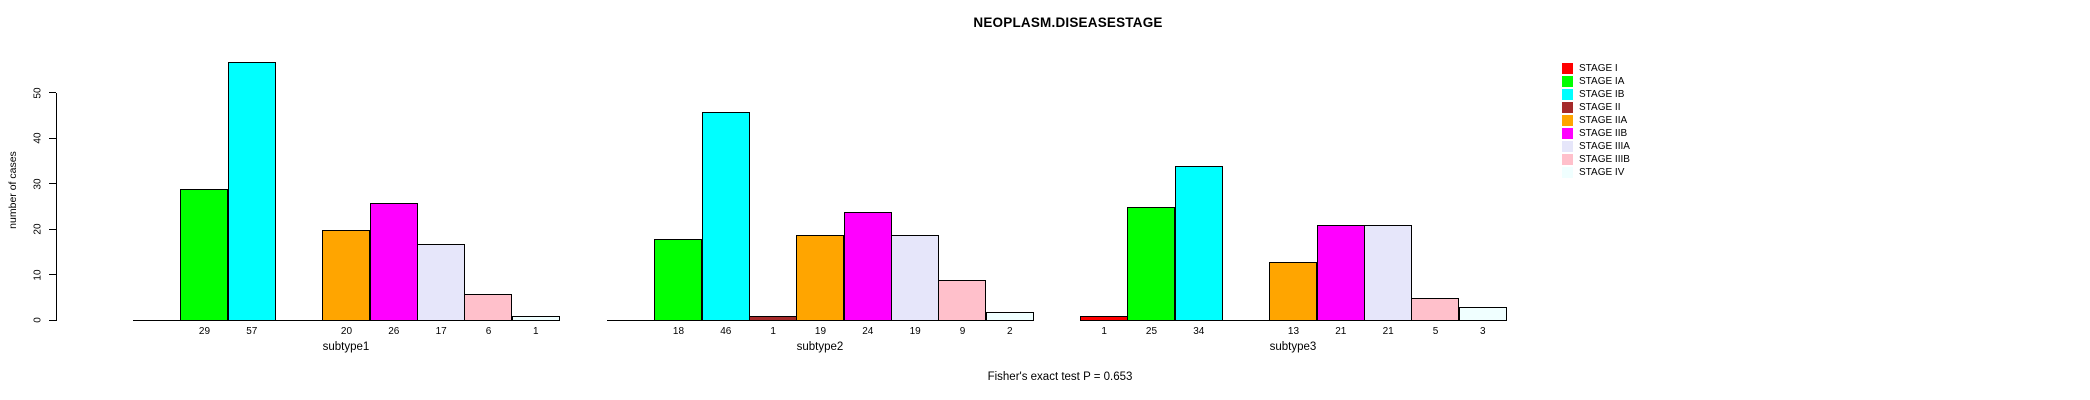  What do you see at coordinates (38, 320) in the screenshot?
I see `y-tick-label: 0` at bounding box center [38, 320].